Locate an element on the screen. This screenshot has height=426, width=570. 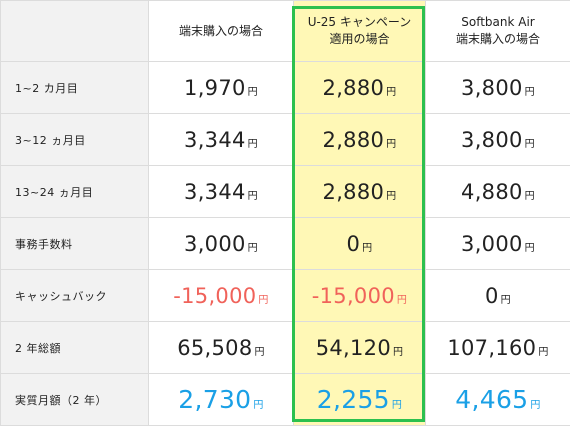
row-label: 1~2 カ月目 is located at coordinates (75, 88).